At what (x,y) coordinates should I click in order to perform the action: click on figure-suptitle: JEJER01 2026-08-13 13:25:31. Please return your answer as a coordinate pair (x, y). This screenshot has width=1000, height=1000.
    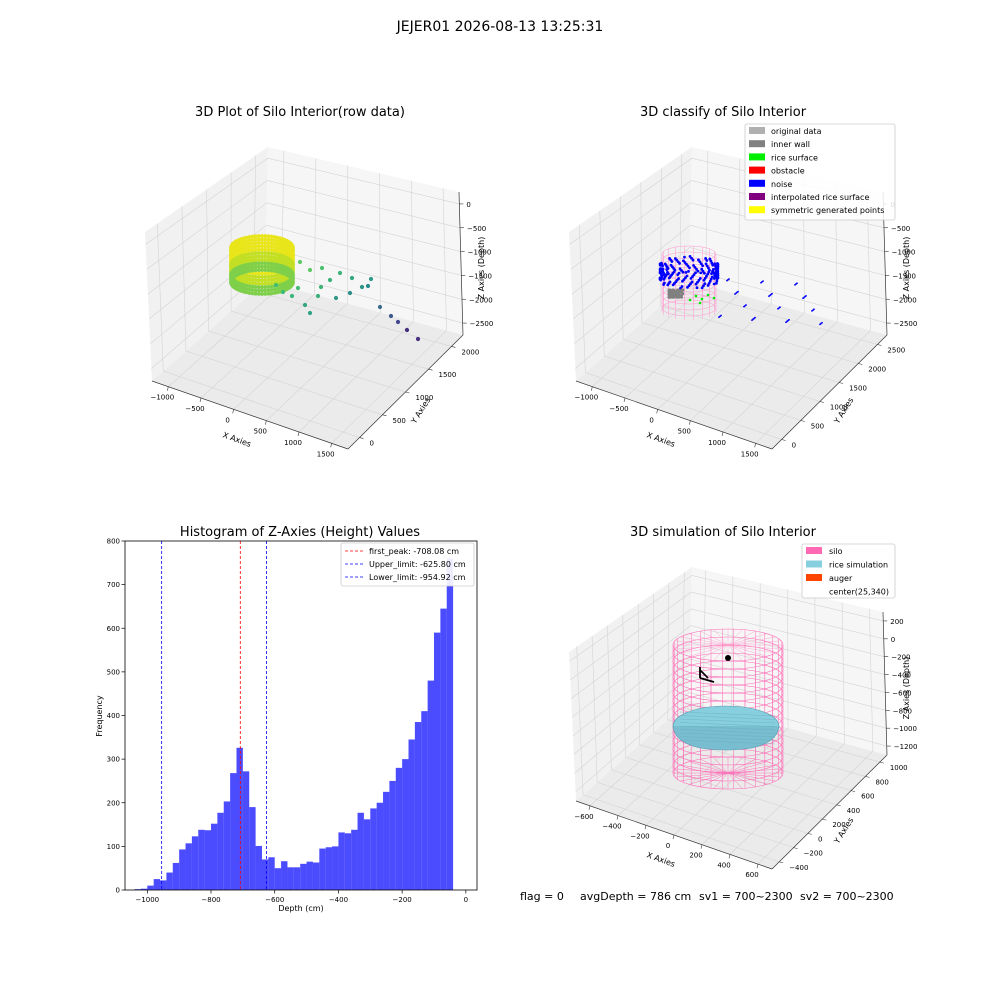
    Looking at the image, I should click on (500, 27).